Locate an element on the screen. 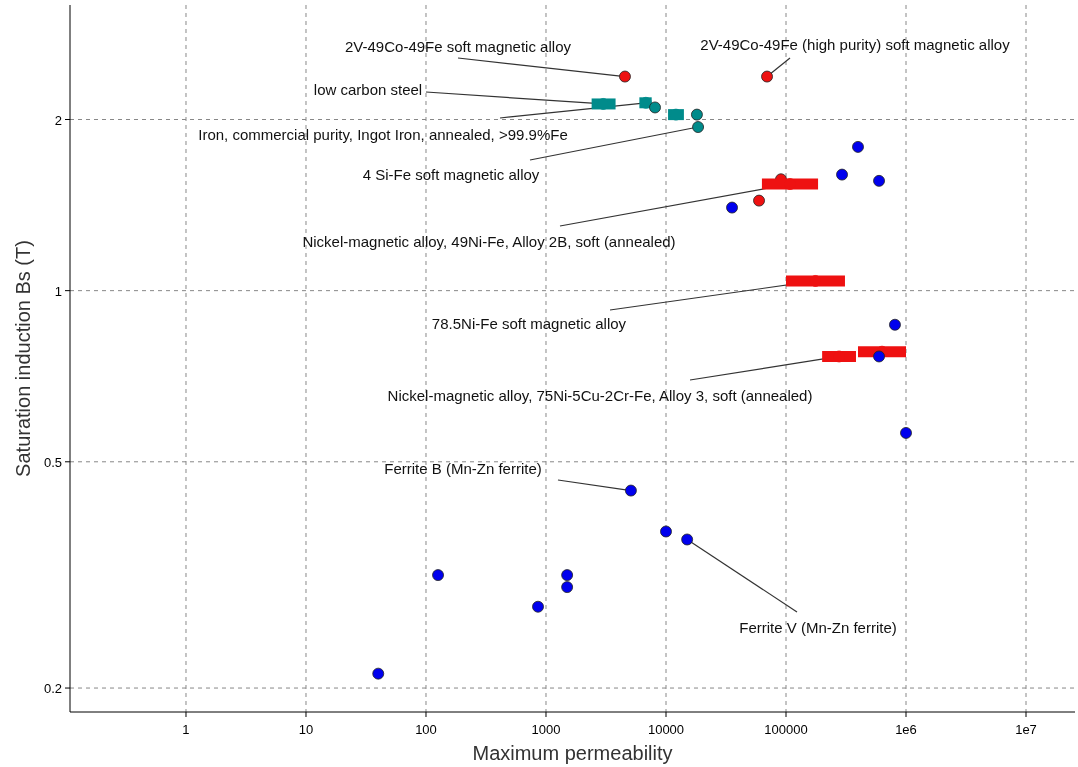 The width and height of the screenshot is (1078, 767). annotation: 2V-49Co-49Fe soft magnetic alloy is located at coordinates (458, 46).